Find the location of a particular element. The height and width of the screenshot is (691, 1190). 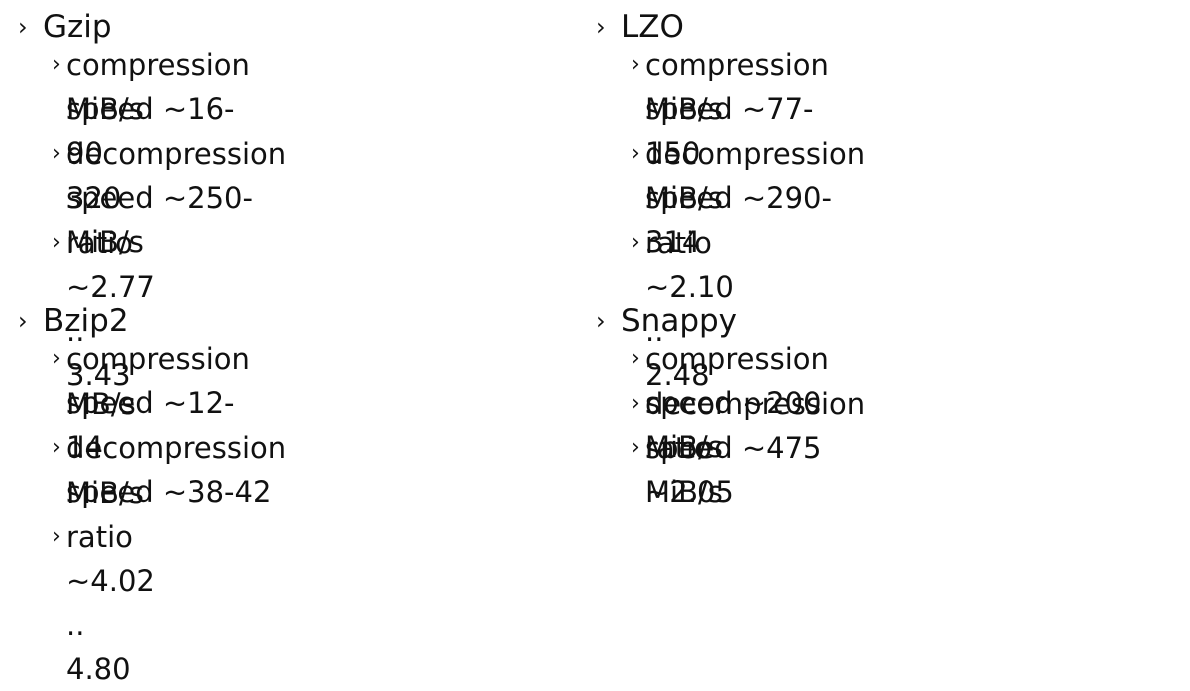

codec-name: LZO is located at coordinates (652, 27).